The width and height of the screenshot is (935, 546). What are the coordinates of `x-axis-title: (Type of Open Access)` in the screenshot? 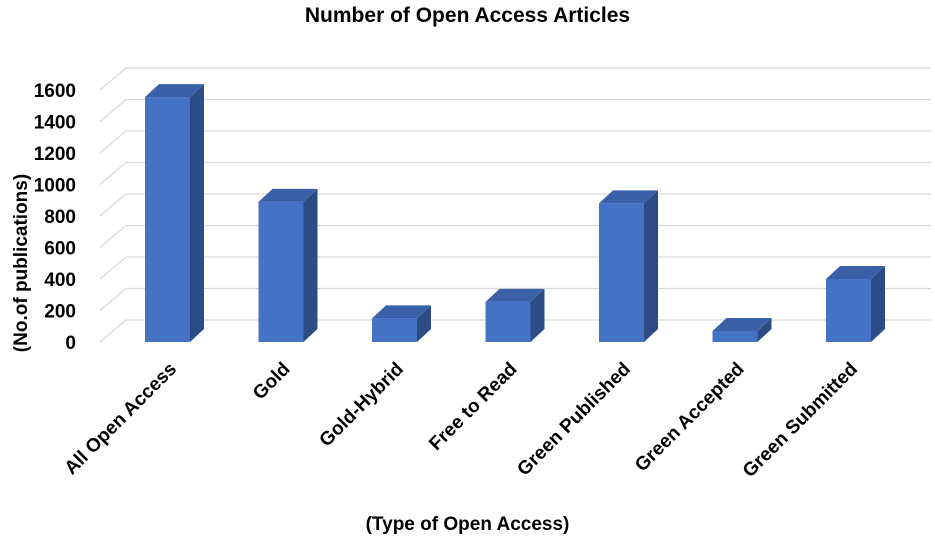 It's located at (467, 524).